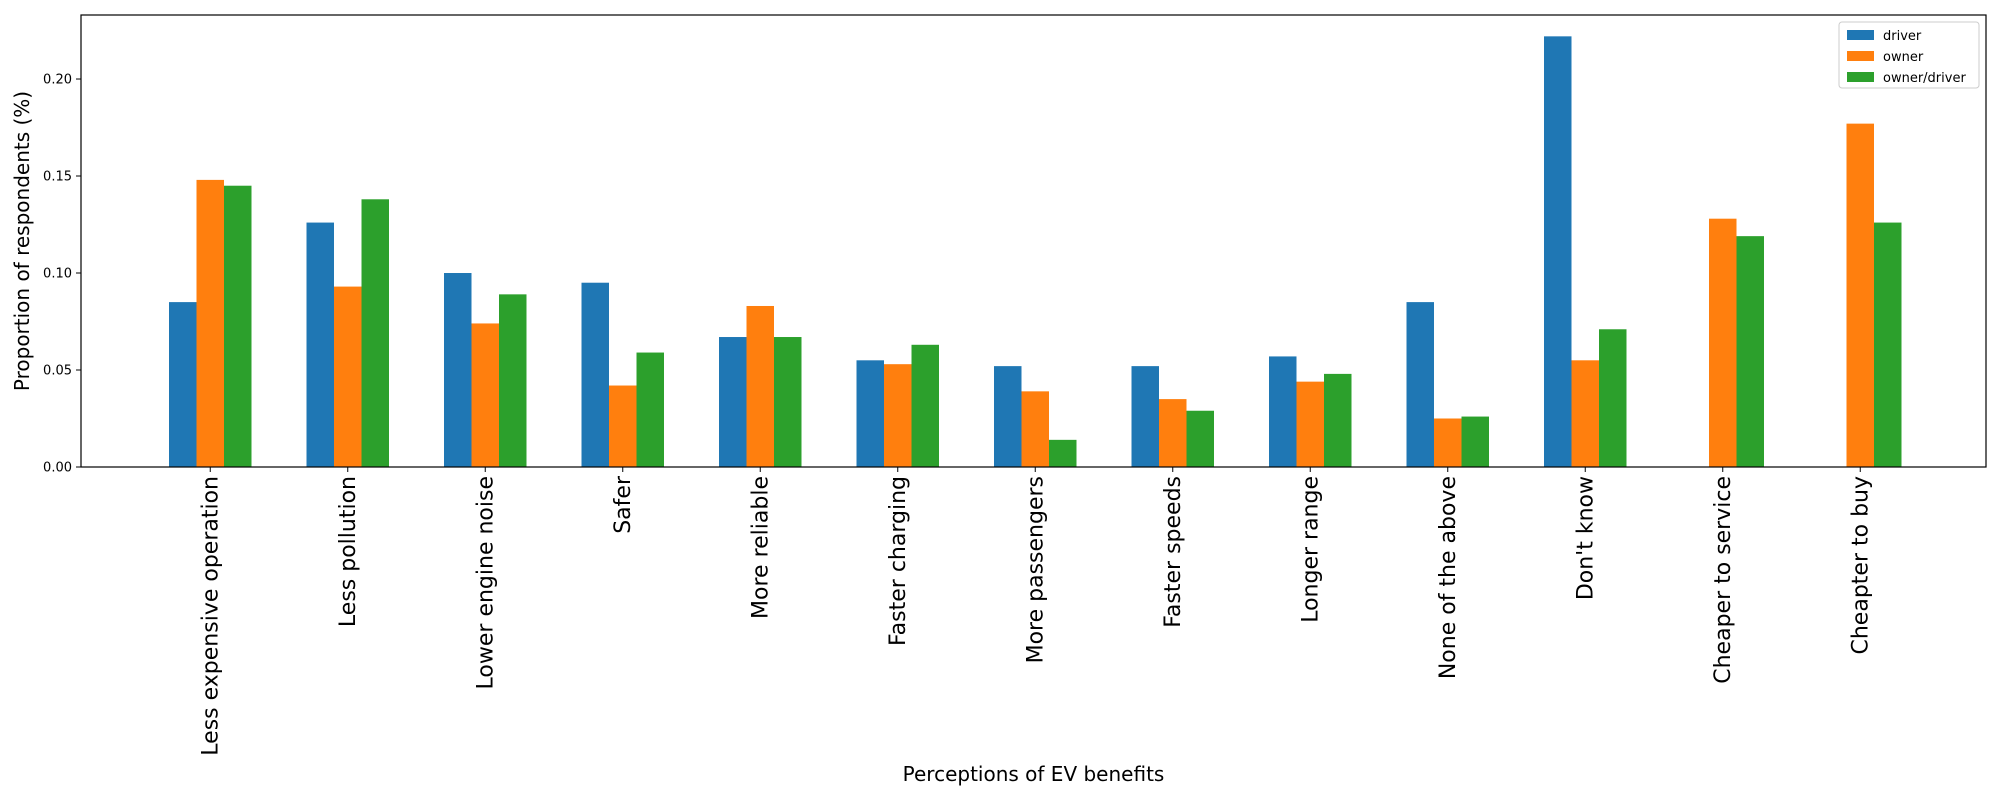 This screenshot has height=800, width=2000. What do you see at coordinates (57, 80) in the screenshot?
I see `y-tick-label: 0.20` at bounding box center [57, 80].